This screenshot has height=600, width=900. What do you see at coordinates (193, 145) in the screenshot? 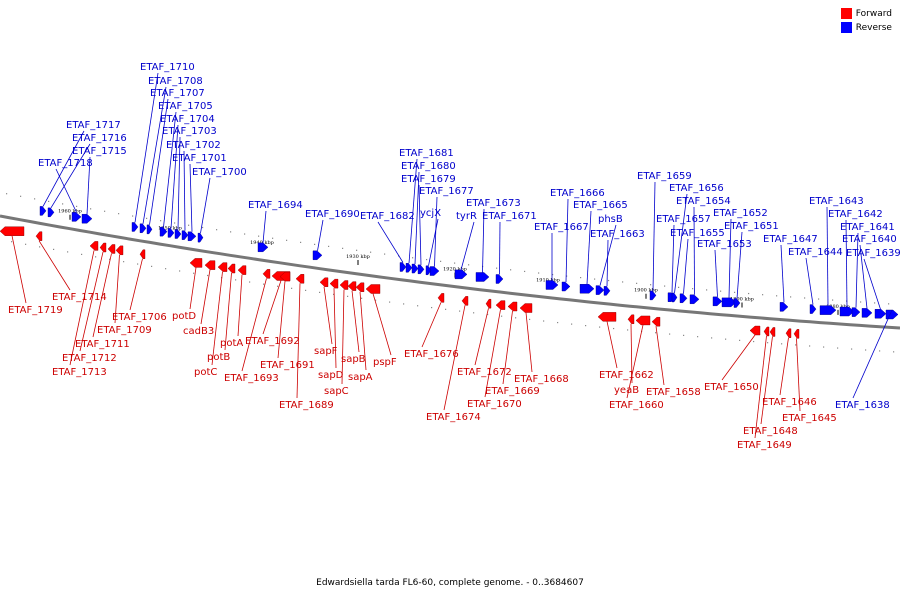
I see `gene-label-ETAF_1702: ETAF_1702` at bounding box center [193, 145].